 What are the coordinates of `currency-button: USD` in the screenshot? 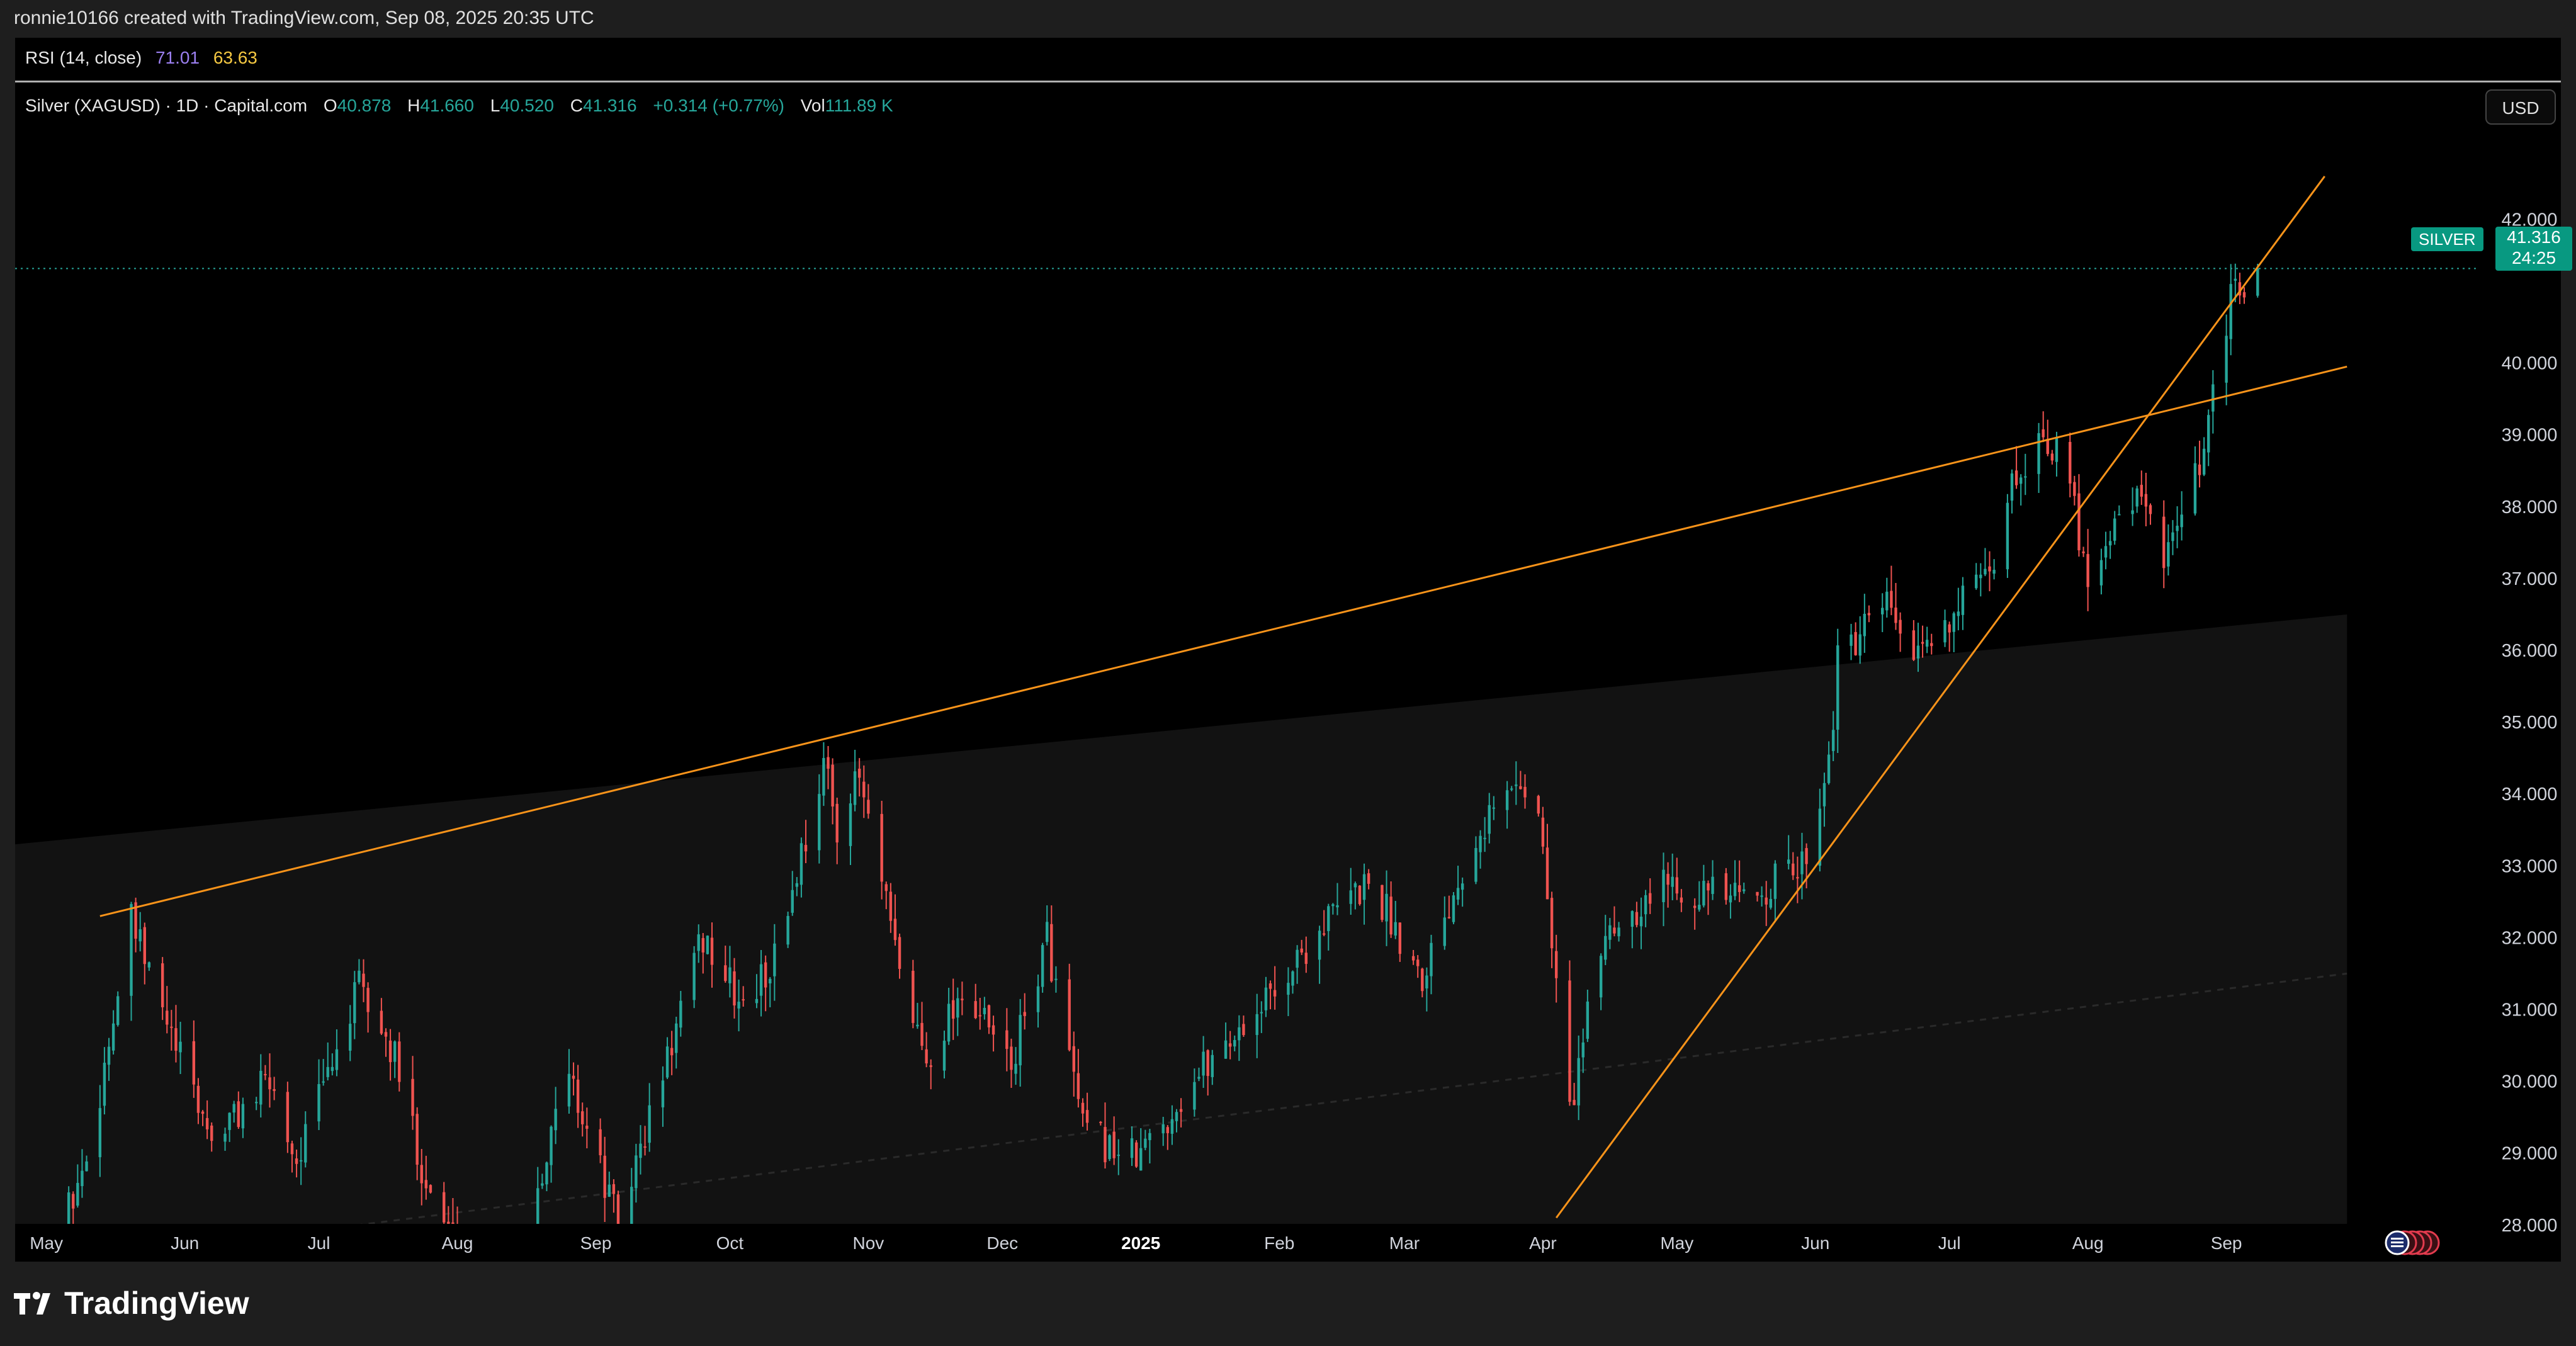 It's located at (2520, 107).